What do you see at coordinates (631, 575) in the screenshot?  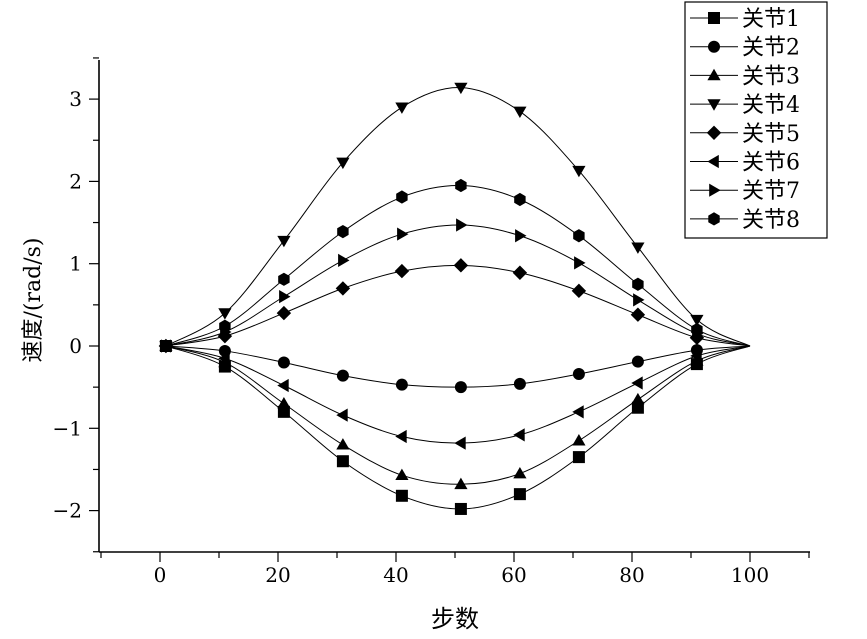 I see `x-tick-label: 80` at bounding box center [631, 575].